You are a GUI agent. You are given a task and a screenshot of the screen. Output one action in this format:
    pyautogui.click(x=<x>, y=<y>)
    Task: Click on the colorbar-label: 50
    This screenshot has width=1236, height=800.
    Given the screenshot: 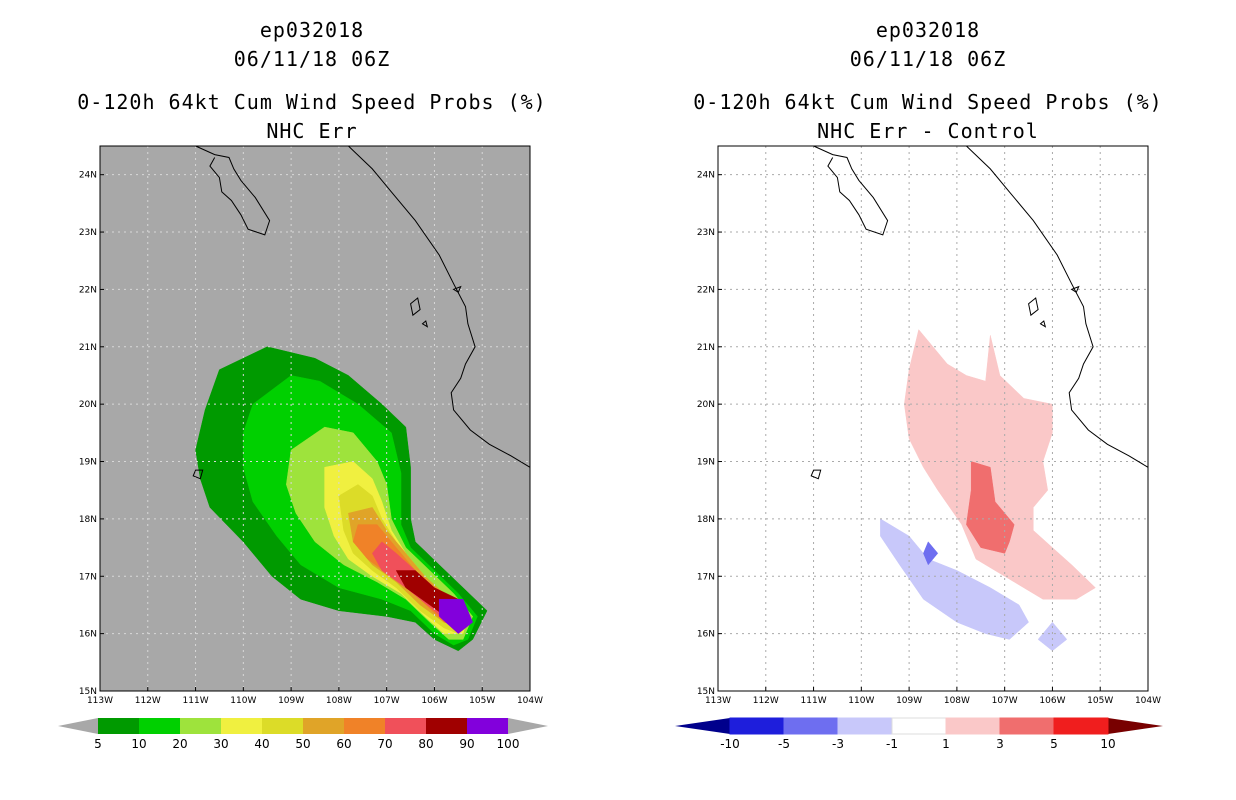 What is the action you would take?
    pyautogui.click(x=302, y=744)
    